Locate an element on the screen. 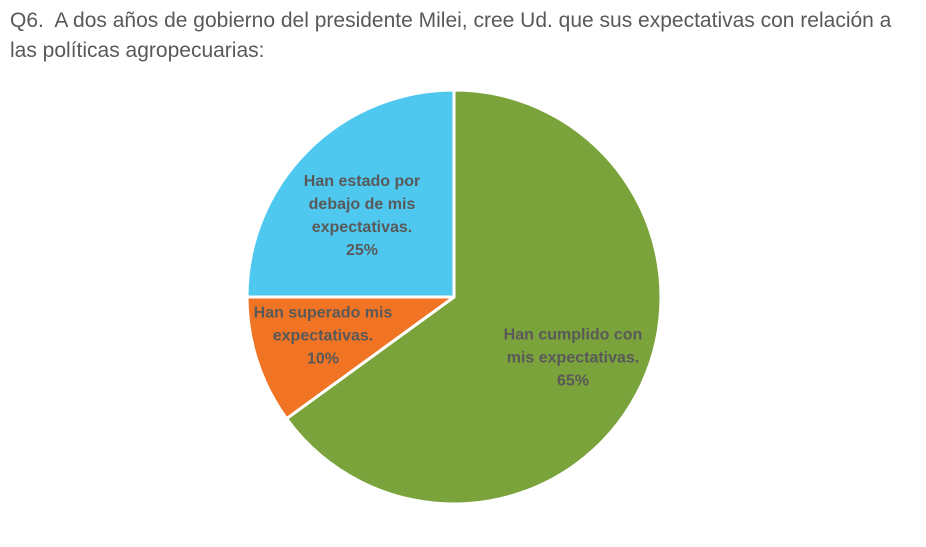 Image resolution: width=926 pixels, height=547 pixels. pie-label-superado-expectativas: Han superado mis expectativas. 10% is located at coordinates (323, 336).